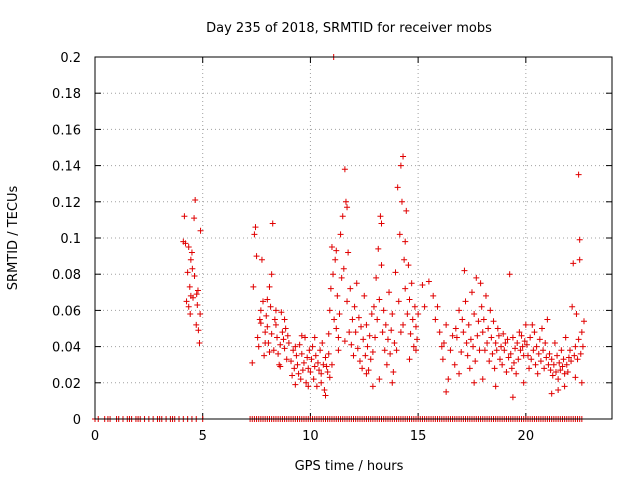 This screenshot has height=480, width=640. I want to click on y-tick-label: 0.2, so click(70, 58).